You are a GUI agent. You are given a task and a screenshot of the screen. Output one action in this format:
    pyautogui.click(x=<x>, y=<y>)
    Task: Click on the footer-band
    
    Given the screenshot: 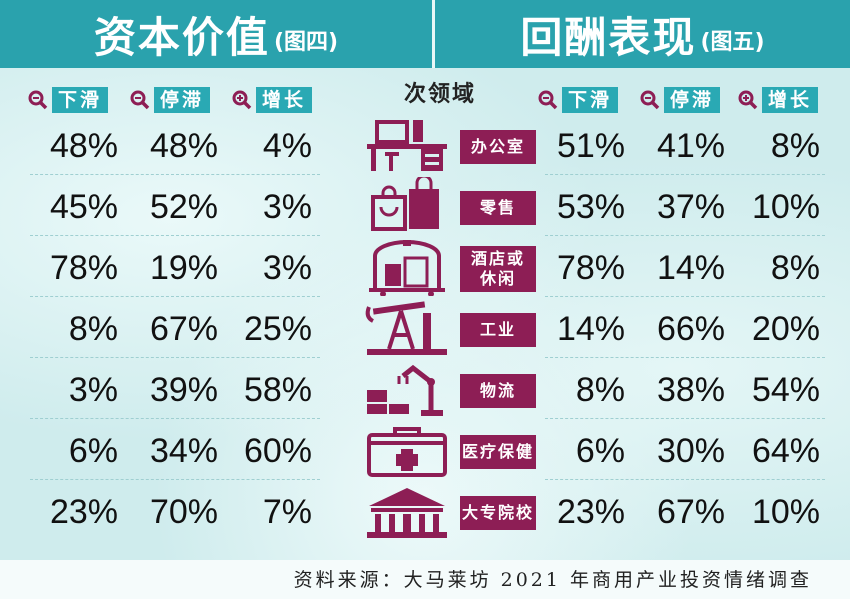 What is the action you would take?
    pyautogui.click(x=425, y=579)
    